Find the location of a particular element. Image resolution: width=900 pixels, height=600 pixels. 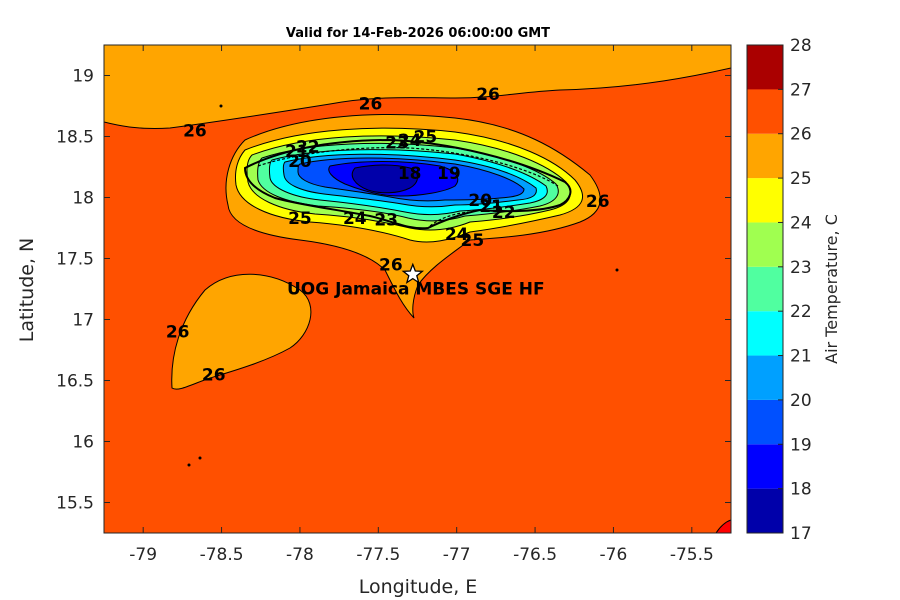

figure-title: Valid for 14-Feb-2026 06:00:00 GMT is located at coordinates (418, 33).